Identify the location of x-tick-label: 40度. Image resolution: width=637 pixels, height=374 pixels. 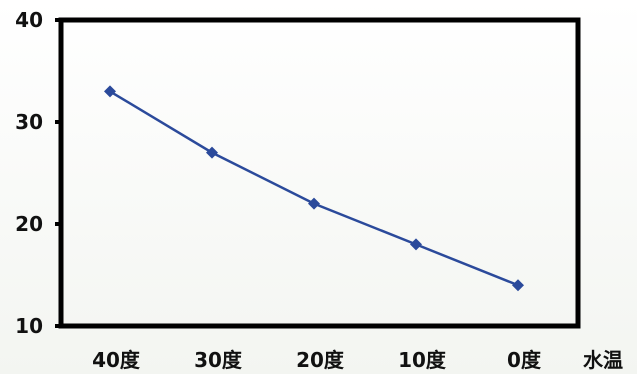
(116, 360).